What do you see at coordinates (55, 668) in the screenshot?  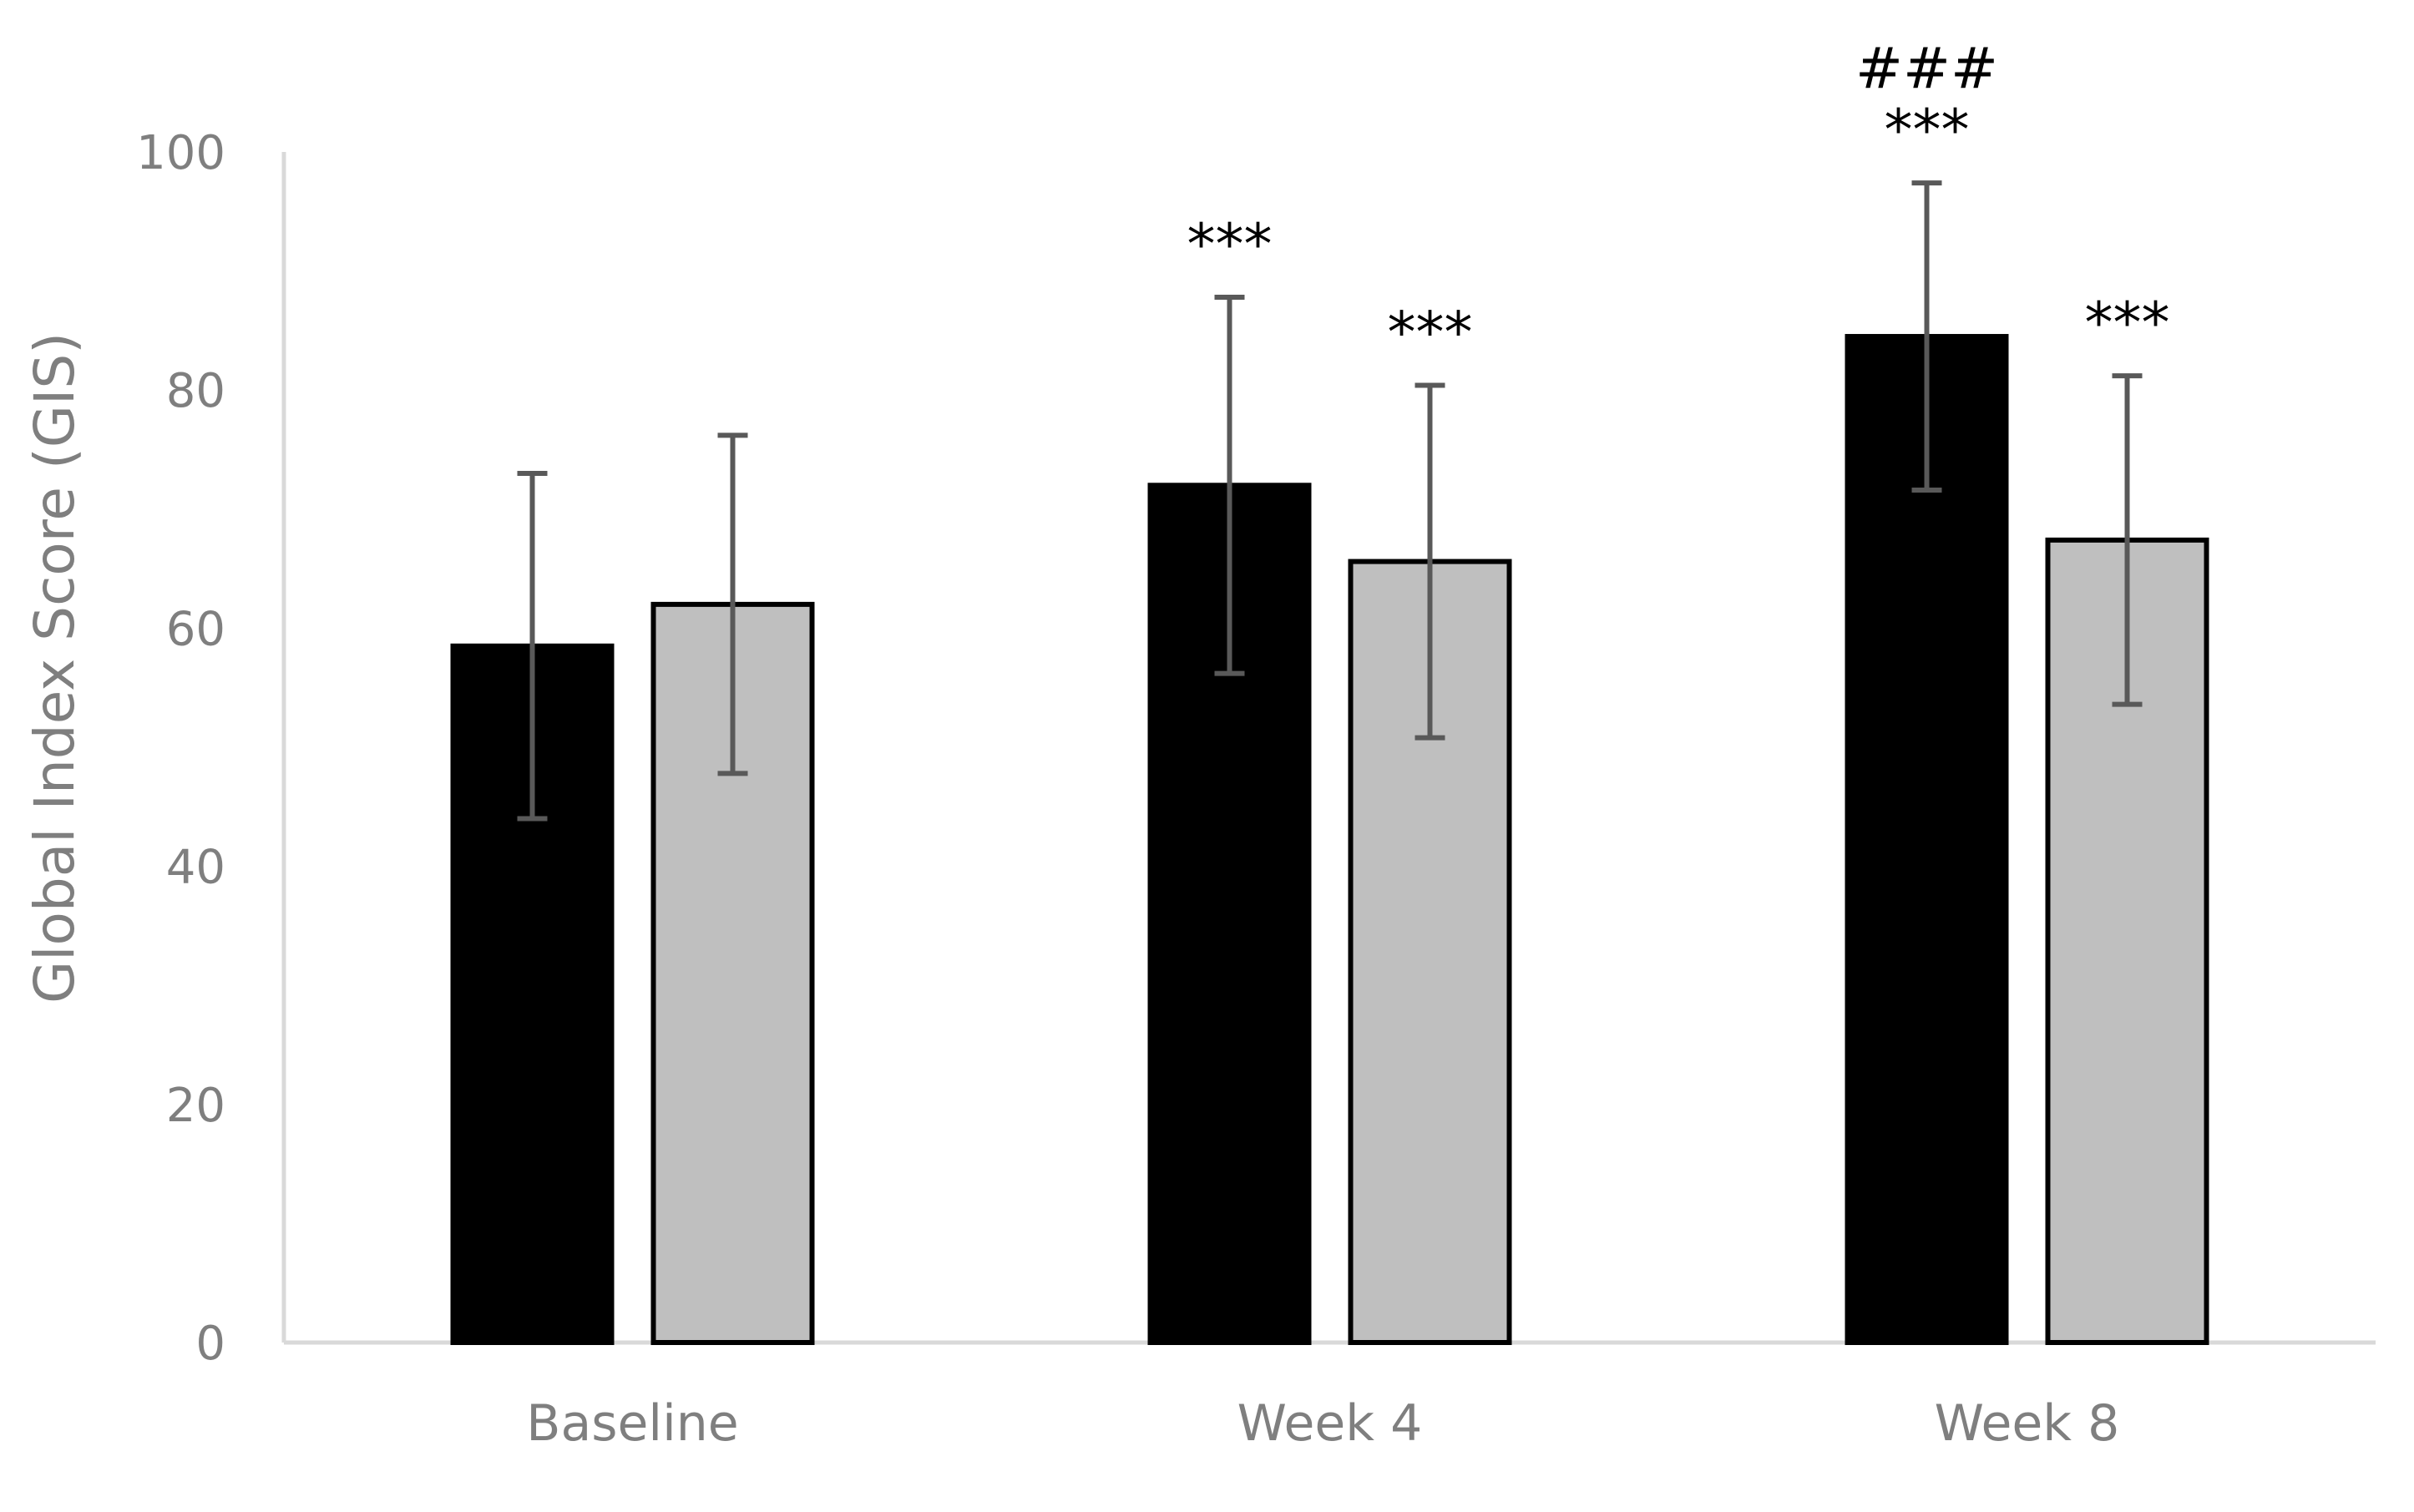 I see `y-axis-title: Global Index Score (GIS)` at bounding box center [55, 668].